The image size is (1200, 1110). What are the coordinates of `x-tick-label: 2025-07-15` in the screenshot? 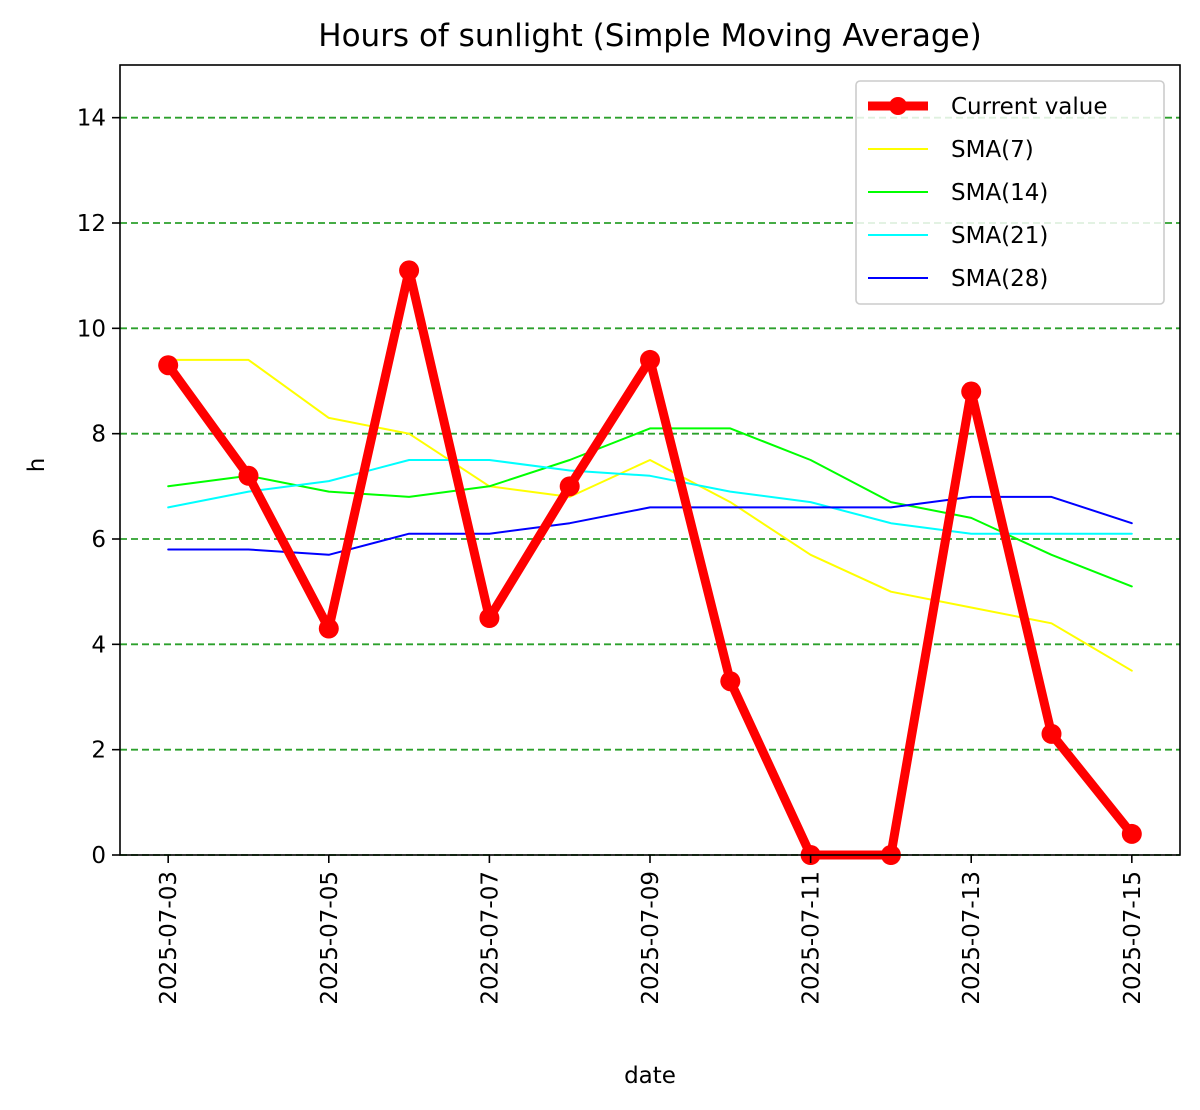 It's located at (1133, 938).